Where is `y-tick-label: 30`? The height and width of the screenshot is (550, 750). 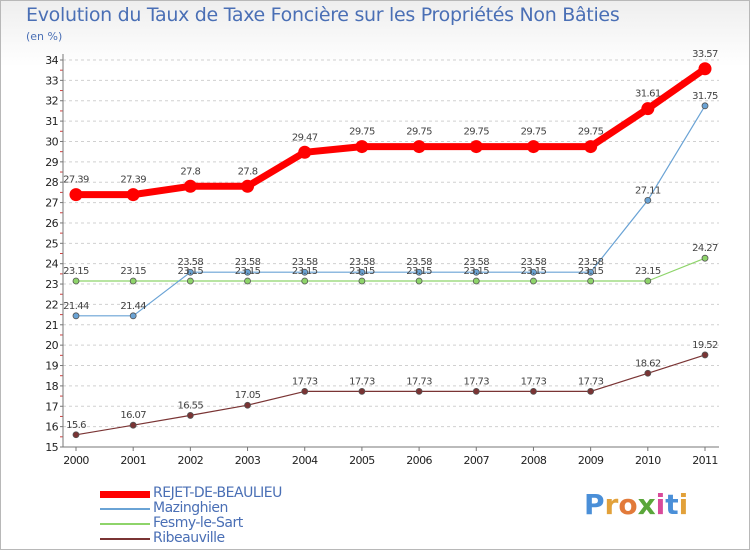
y-tick-label: 30 is located at coordinates (51, 141).